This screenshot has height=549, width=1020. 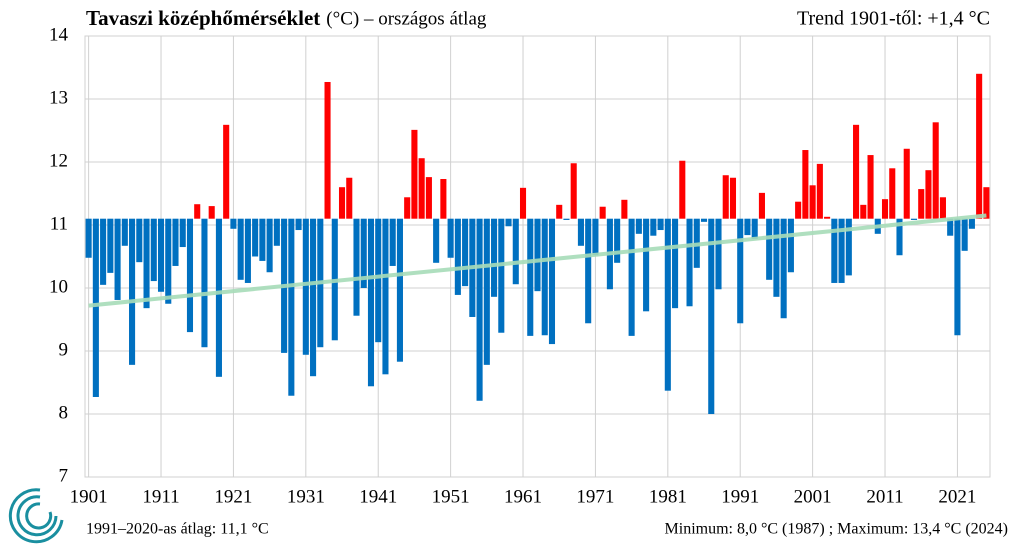 I want to click on y-tick-label: 8, so click(x=64, y=412).